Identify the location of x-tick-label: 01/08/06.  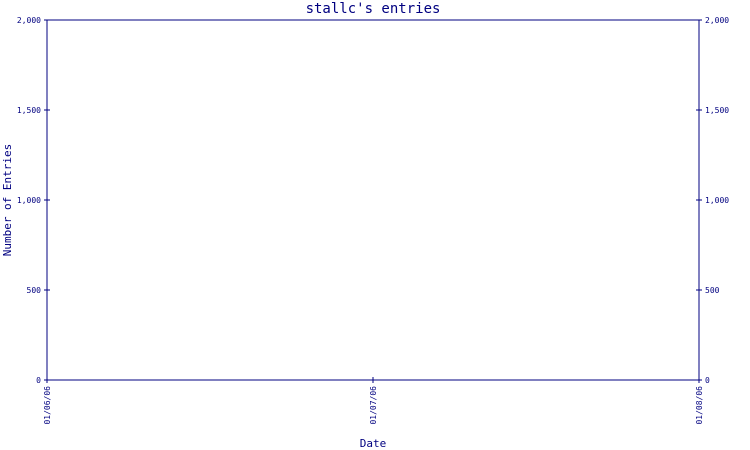
(699, 405).